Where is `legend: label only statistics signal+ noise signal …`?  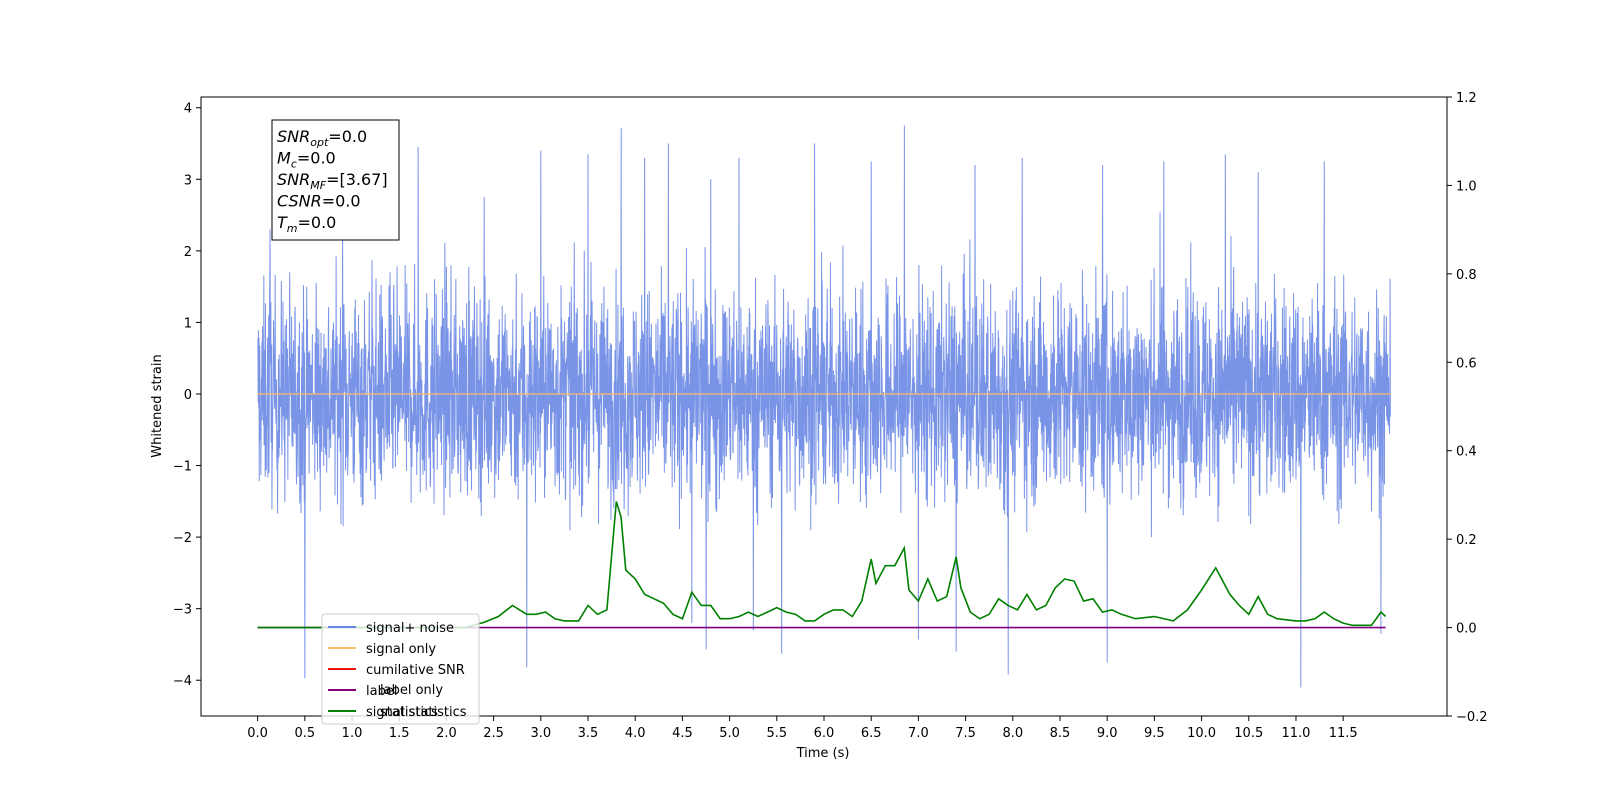
legend: label only statistics signal+ noise signal … is located at coordinates (400, 669).